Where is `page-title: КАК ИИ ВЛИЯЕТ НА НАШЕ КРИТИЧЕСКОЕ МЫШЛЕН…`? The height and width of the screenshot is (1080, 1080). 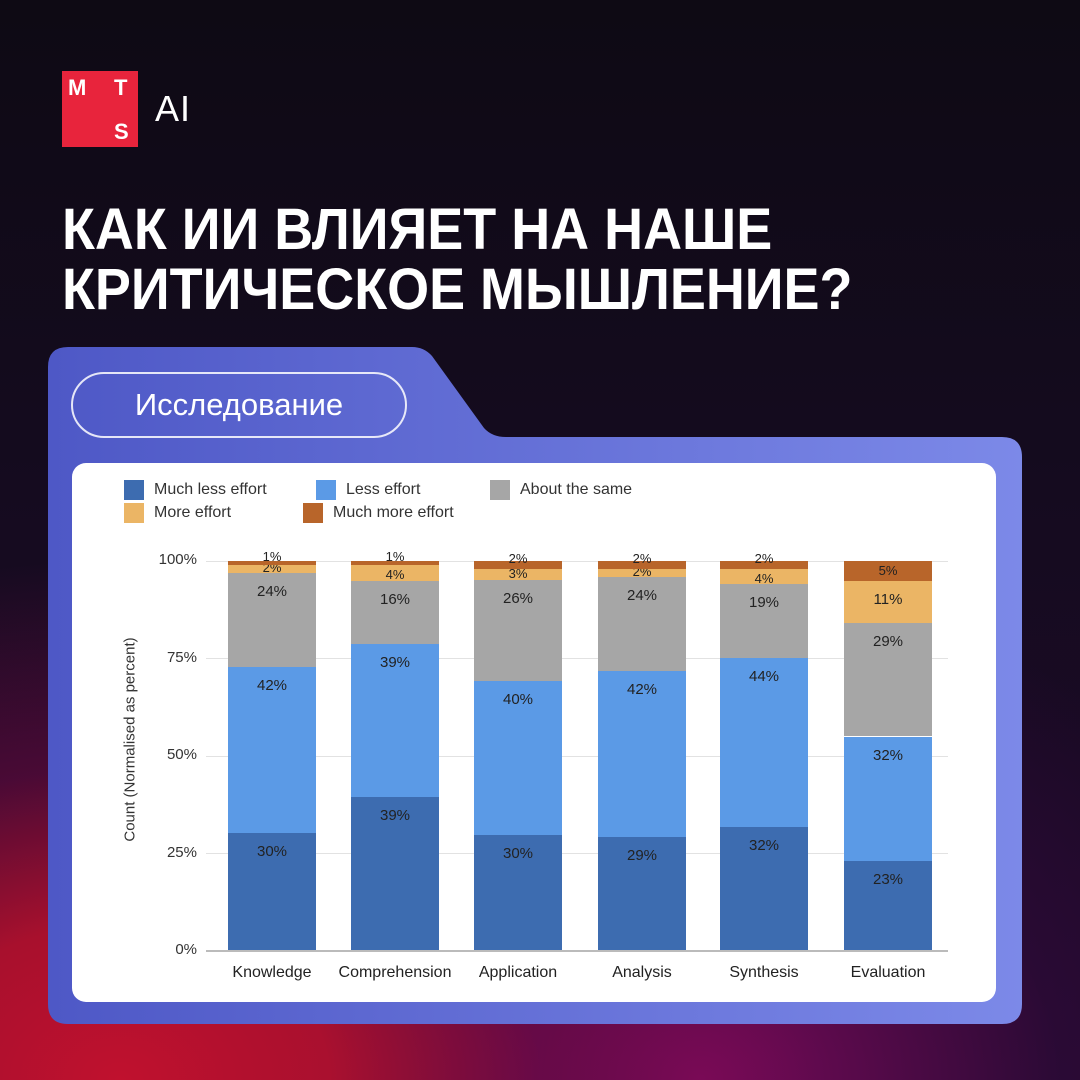 page-title: КАК ИИ ВЛИЯЕТ НА НАШЕ КРИТИЧЕСКОЕ МЫШЛЕН… is located at coordinates (457, 260).